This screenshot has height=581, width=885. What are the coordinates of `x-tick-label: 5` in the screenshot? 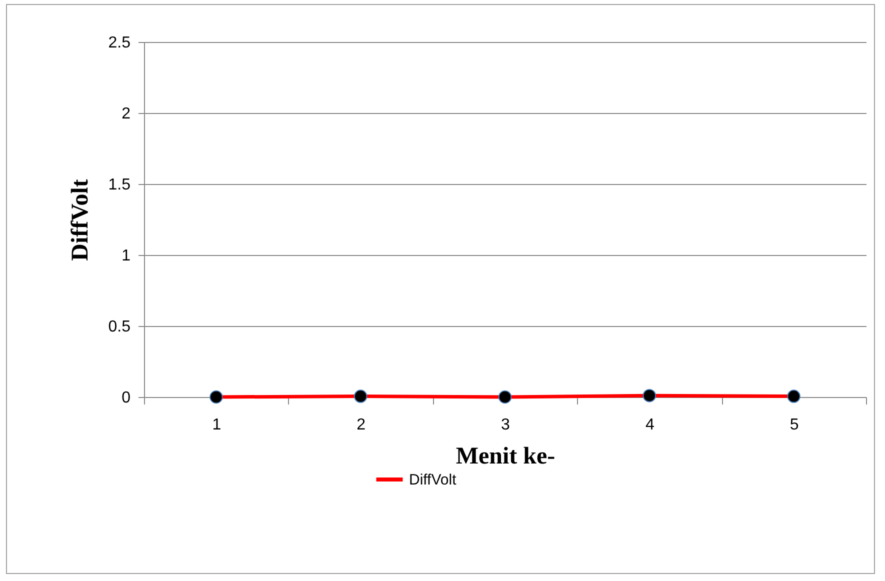 It's located at (794, 425).